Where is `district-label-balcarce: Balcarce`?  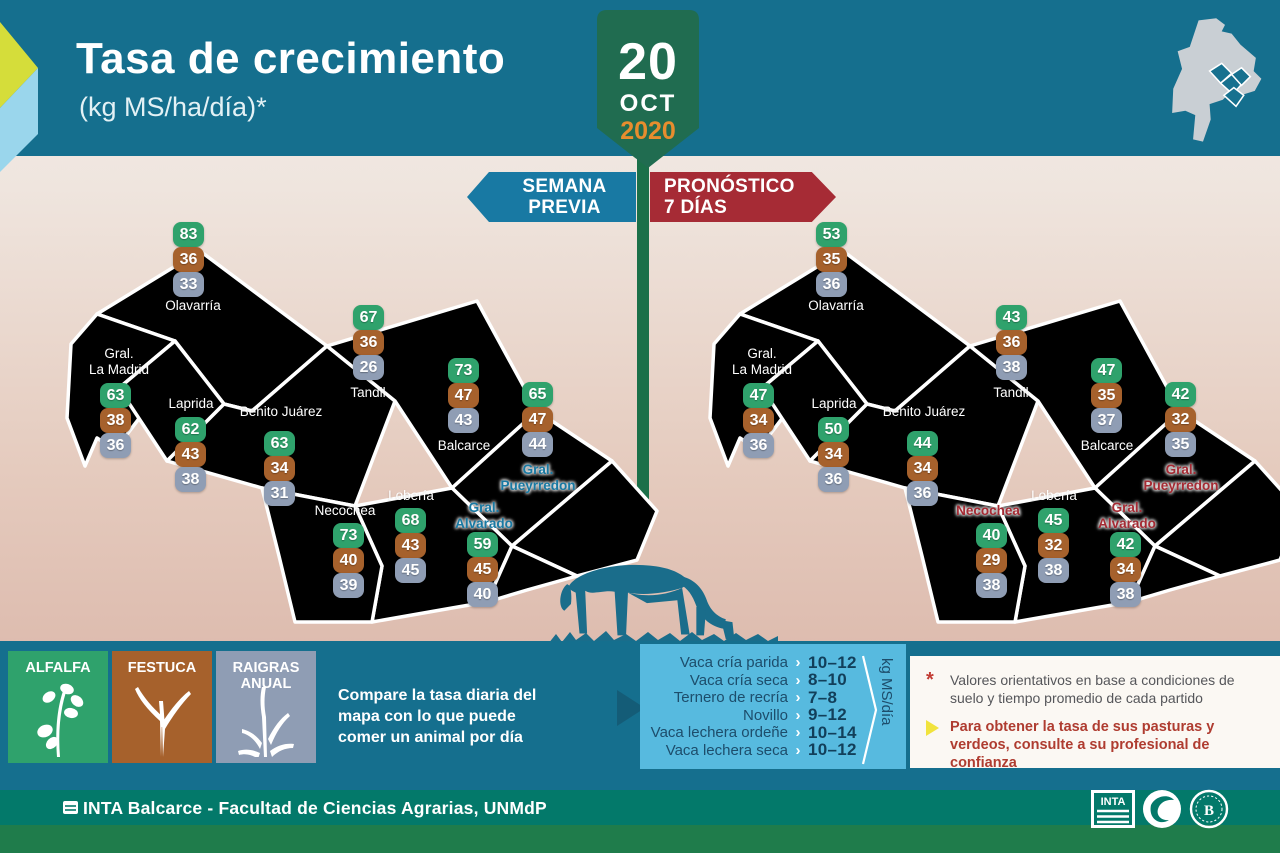
district-label-balcarce: Balcarce is located at coordinates (464, 445).